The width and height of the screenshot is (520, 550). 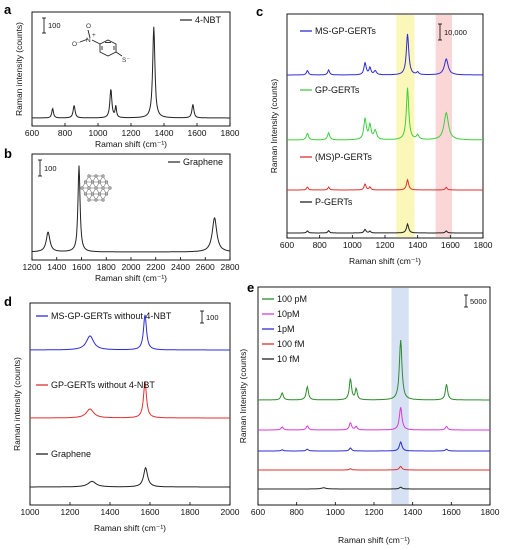 What do you see at coordinates (412, 512) in the screenshot?
I see `x-tick-label-e-4: 1400` at bounding box center [412, 512].